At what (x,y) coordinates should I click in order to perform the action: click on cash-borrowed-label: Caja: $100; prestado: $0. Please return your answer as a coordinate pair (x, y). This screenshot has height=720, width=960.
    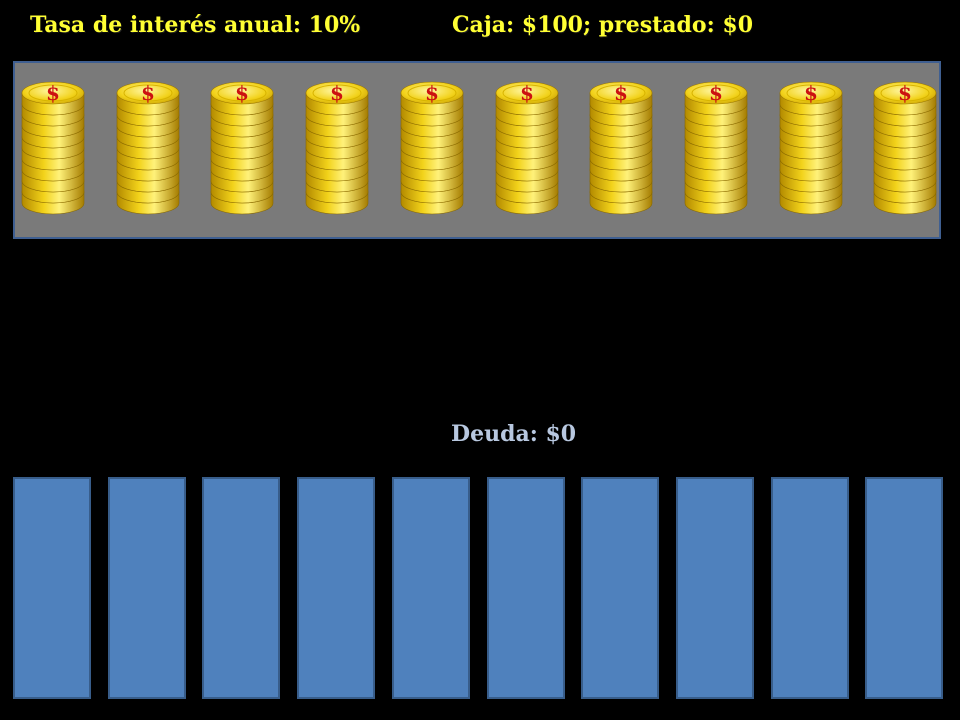
    Looking at the image, I should click on (602, 25).